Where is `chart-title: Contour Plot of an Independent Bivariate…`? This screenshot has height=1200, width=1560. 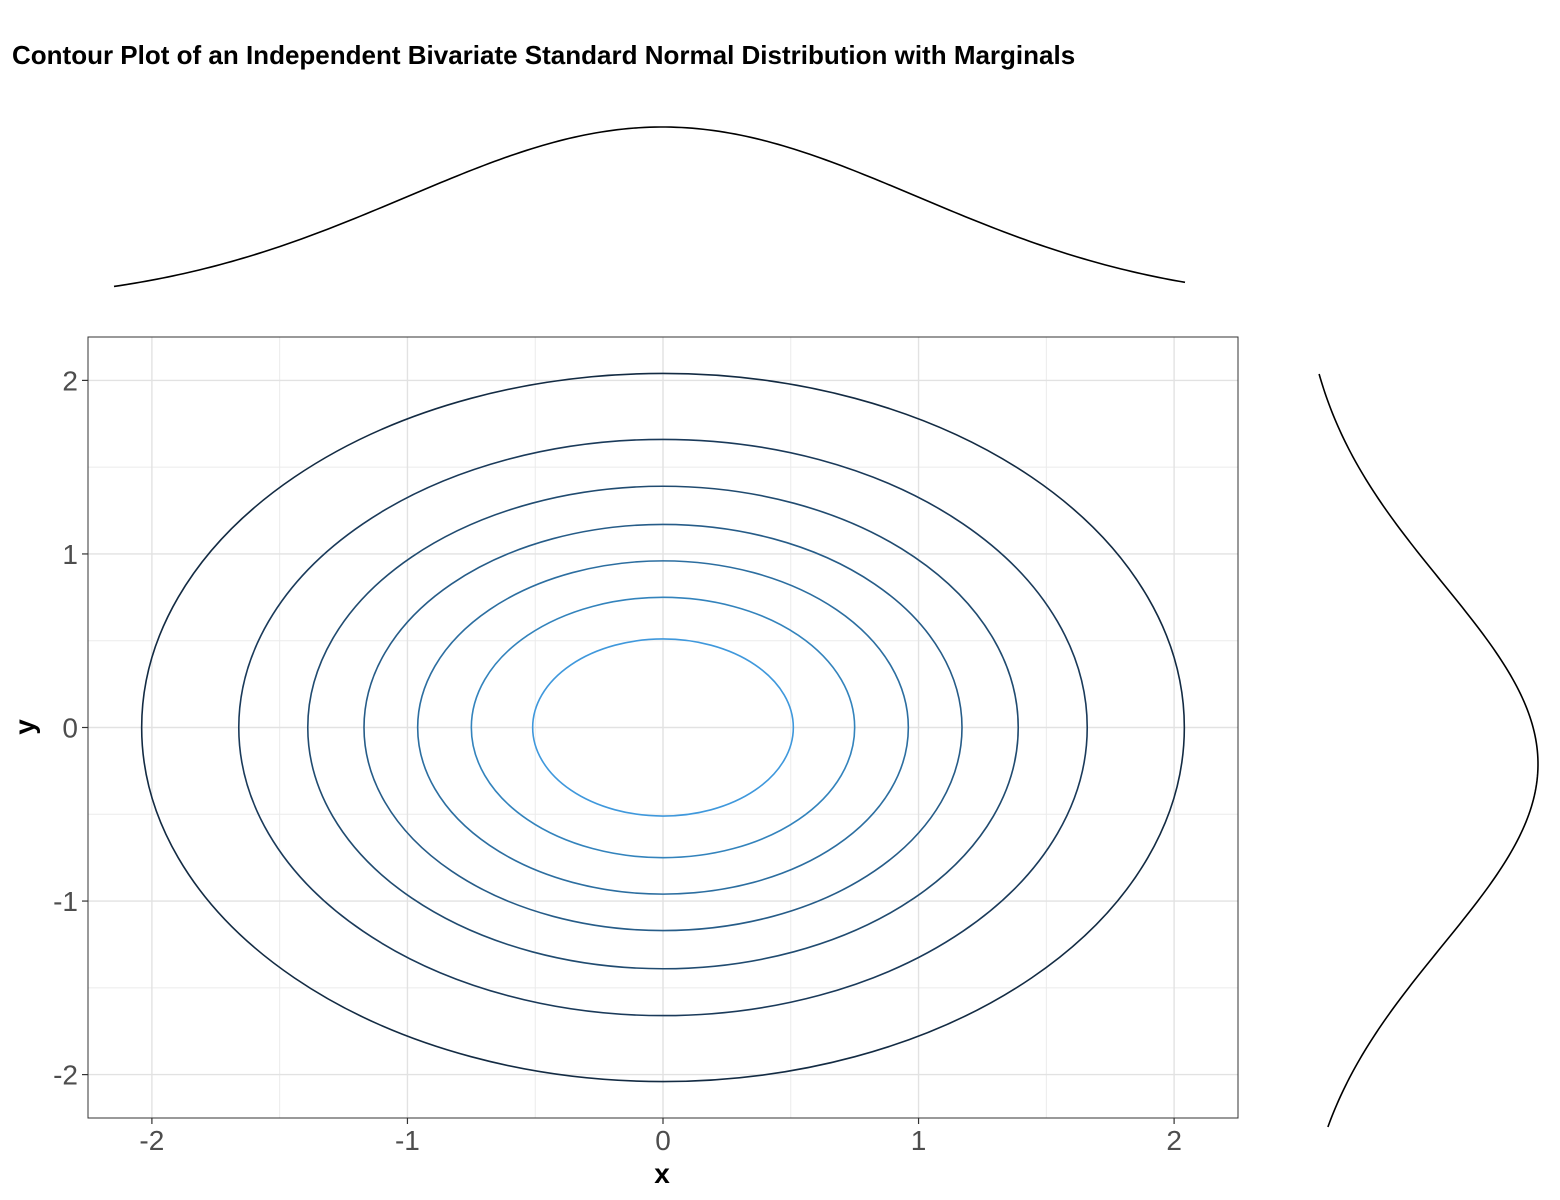 chart-title: Contour Plot of an Independent Bivariate… is located at coordinates (544, 55).